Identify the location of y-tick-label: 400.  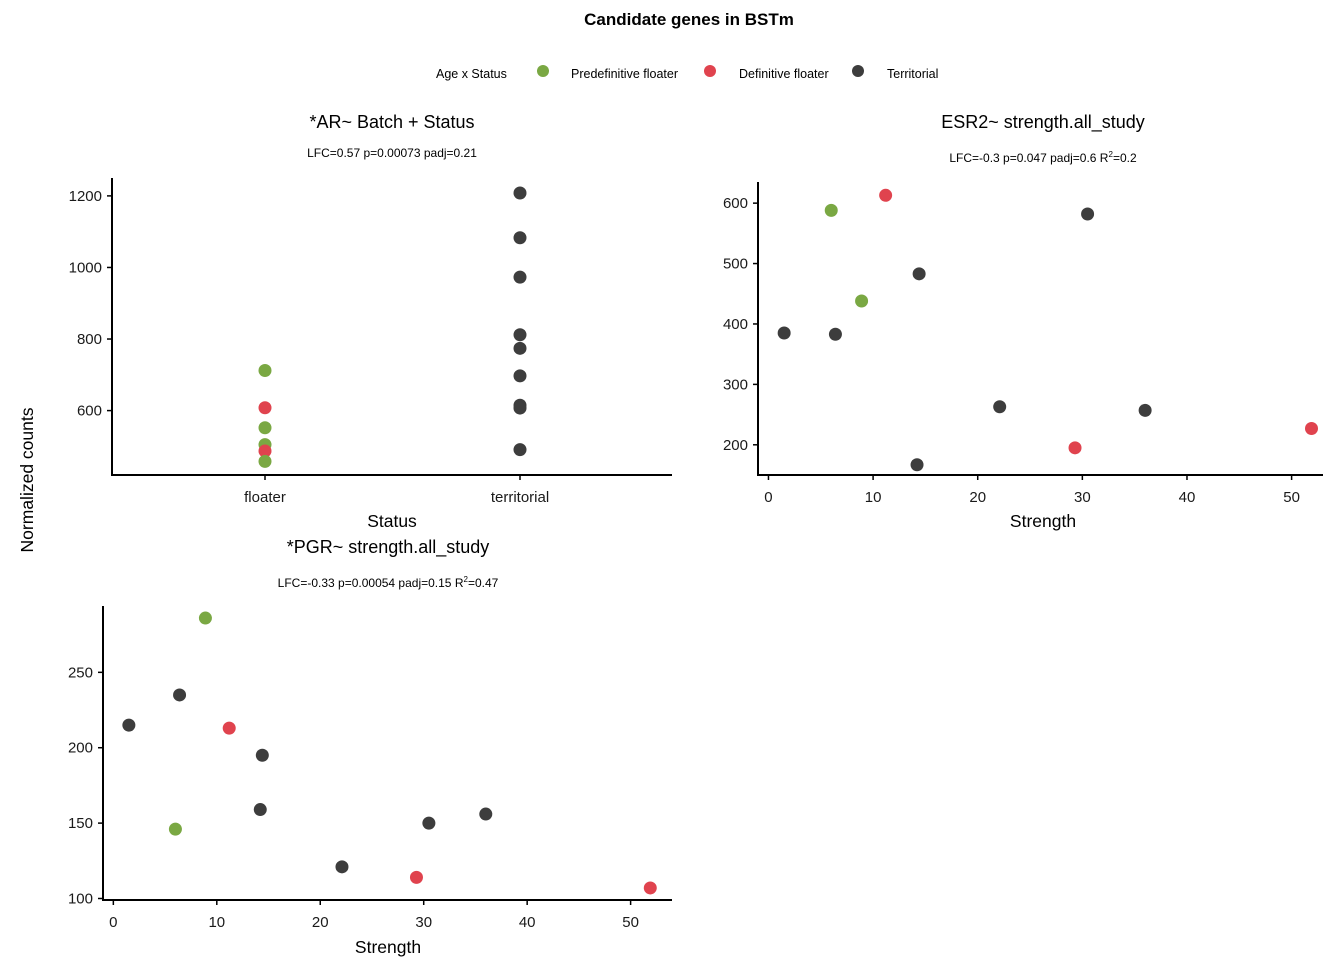
(735, 324).